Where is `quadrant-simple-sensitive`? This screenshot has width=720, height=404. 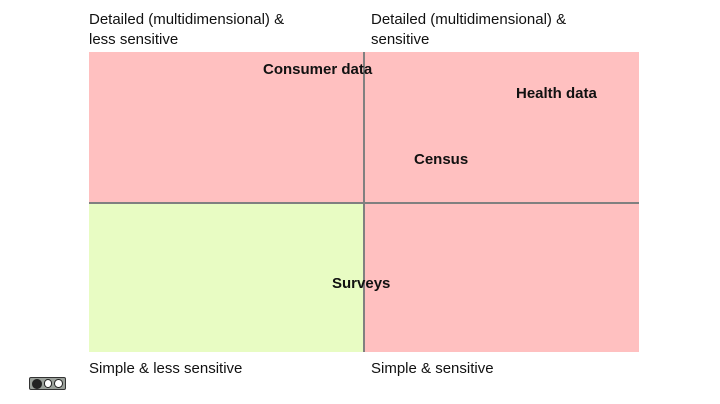
quadrant-simple-sensitive is located at coordinates (501, 277).